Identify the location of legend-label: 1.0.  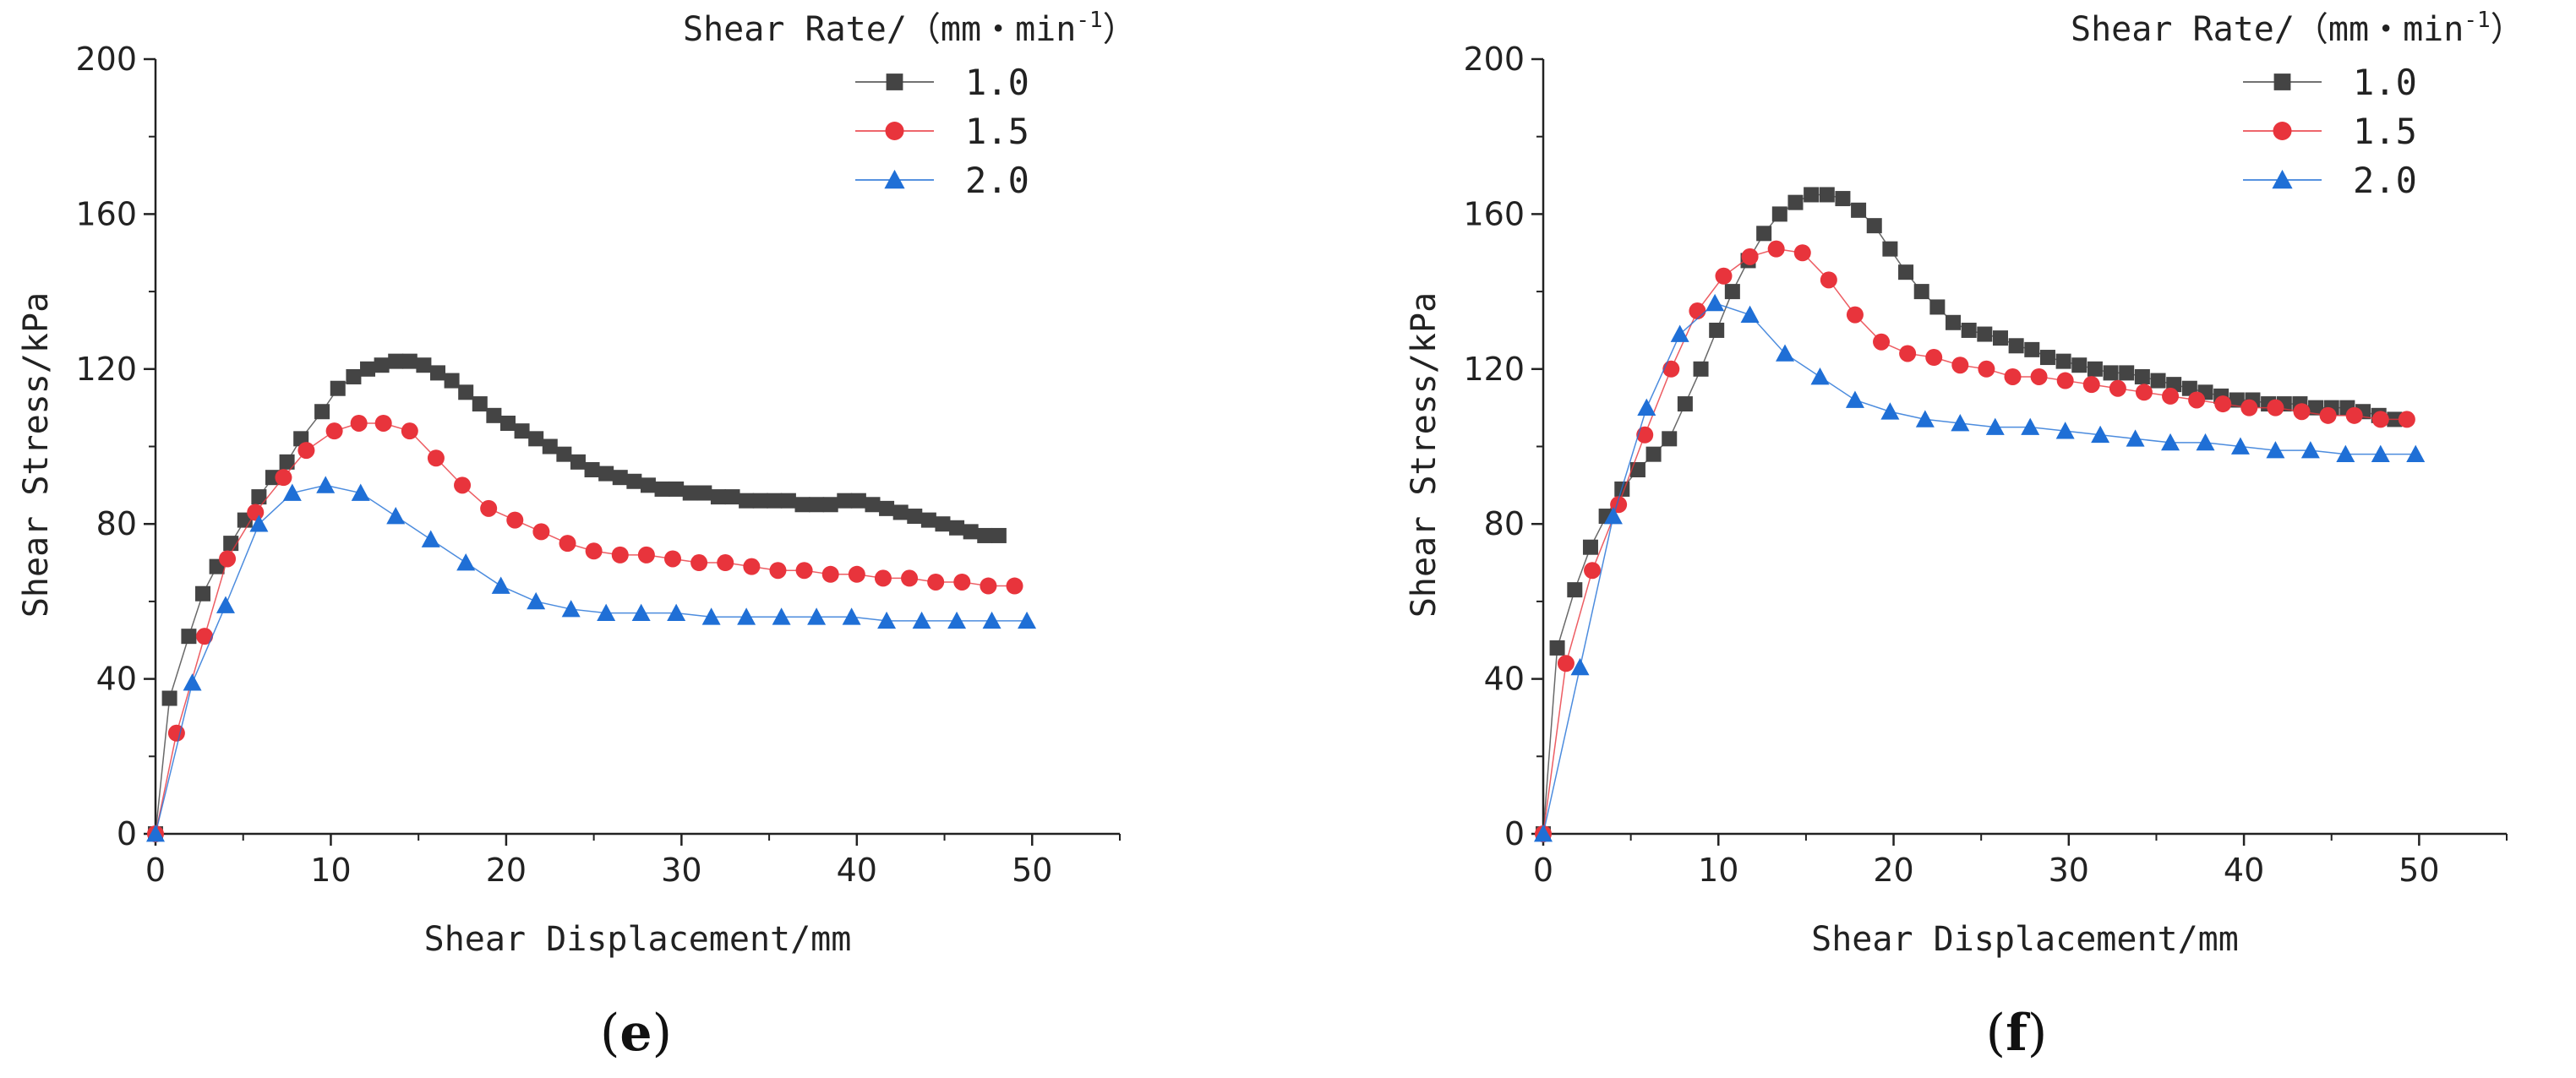
(997, 82).